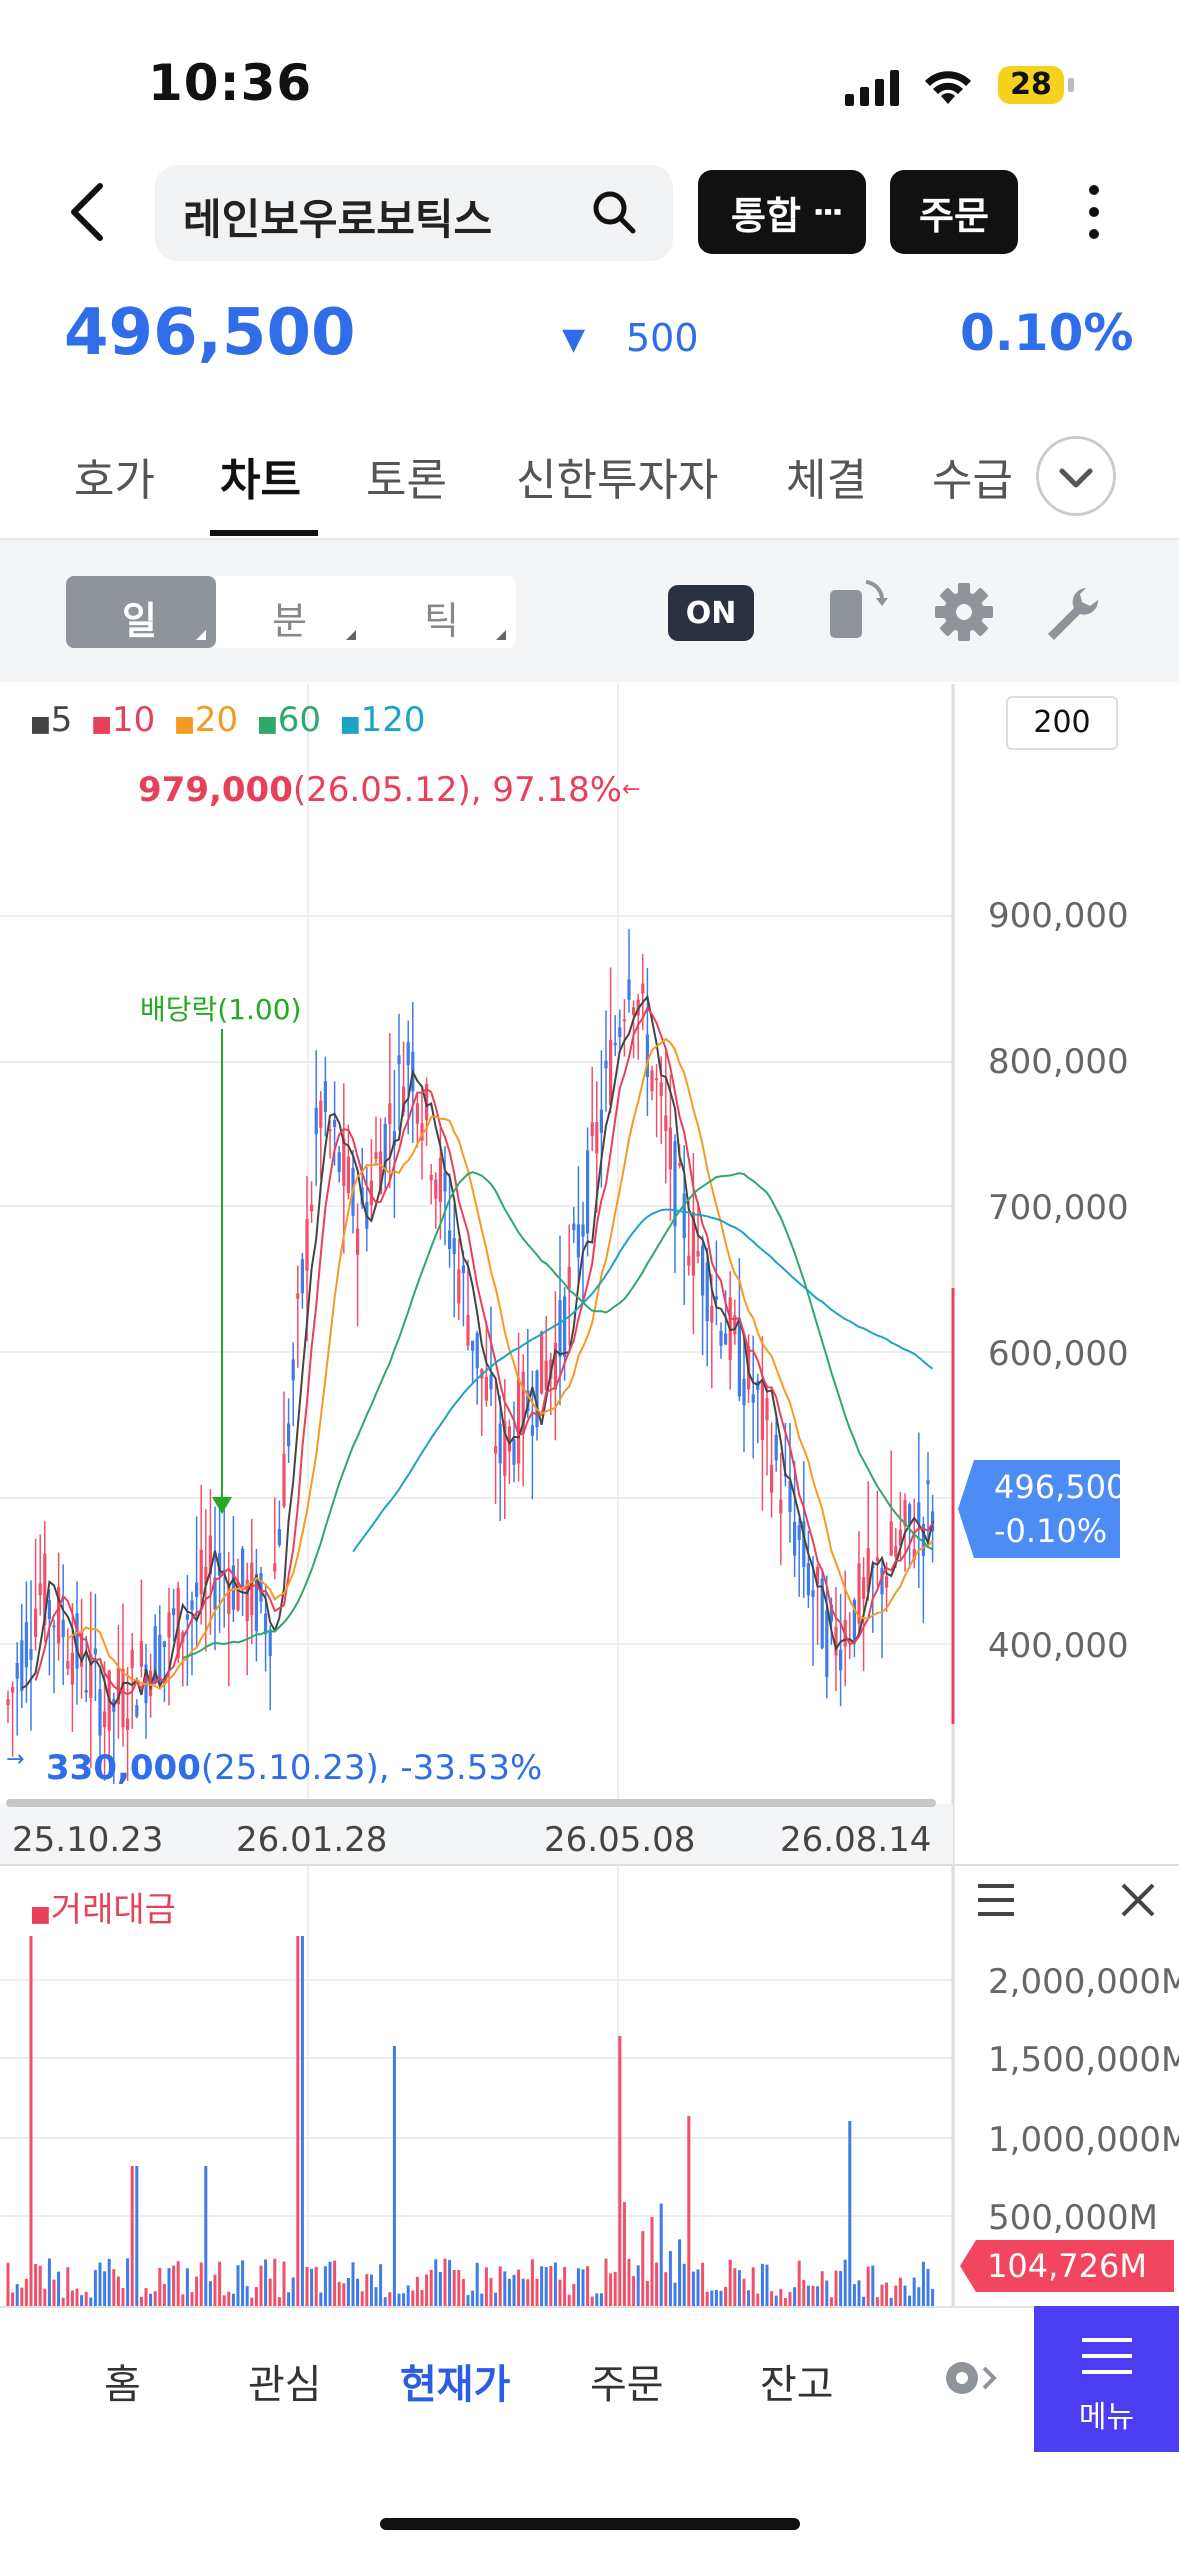 The height and width of the screenshot is (2556, 1179). I want to click on rotate-screen-icon, so click(858, 609).